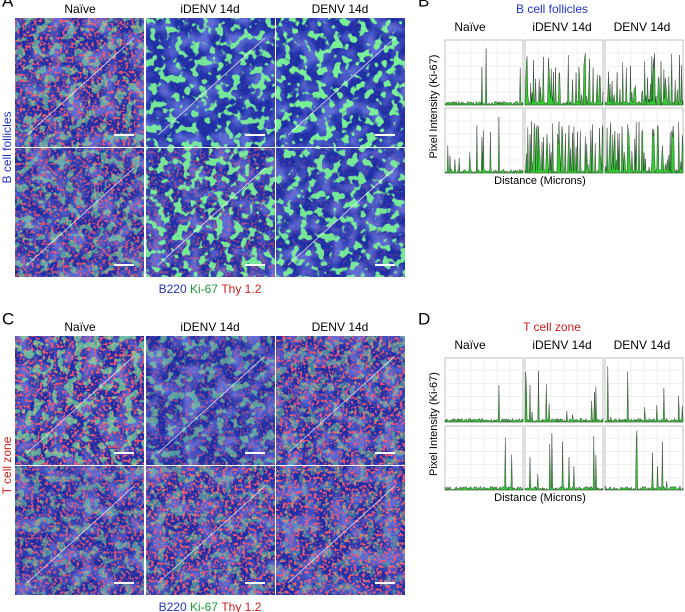  Describe the element at coordinates (7, 147) in the screenshot. I see `row-label: B cell follicles` at that location.